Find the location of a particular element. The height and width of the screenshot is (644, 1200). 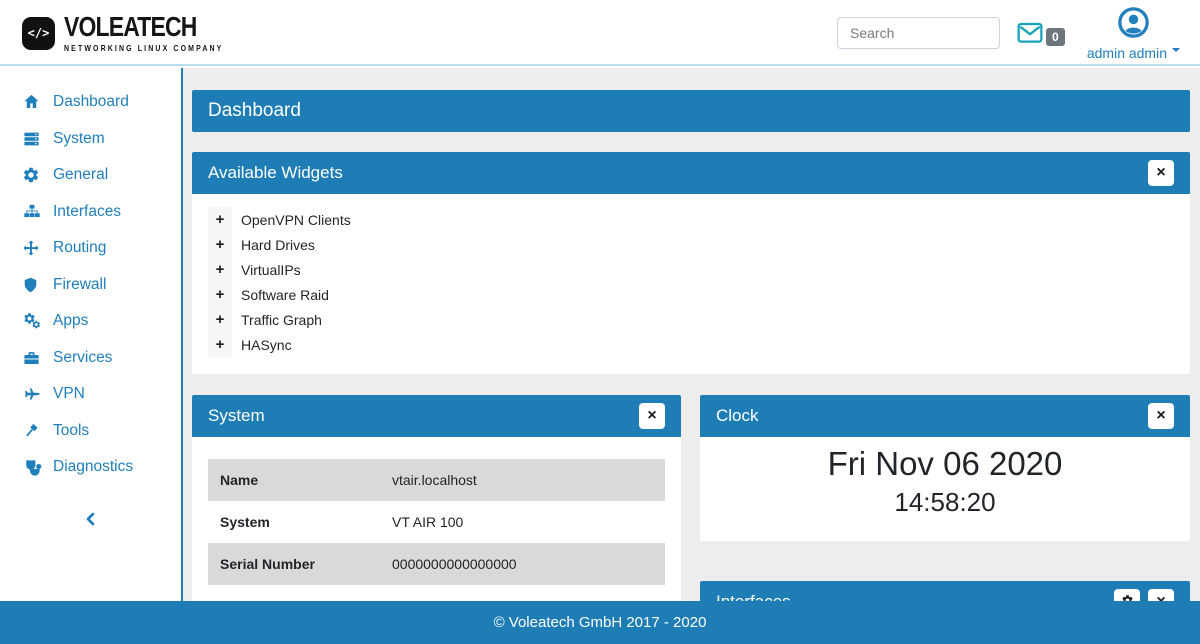

mail-badge: 0 is located at coordinates (1055, 37).